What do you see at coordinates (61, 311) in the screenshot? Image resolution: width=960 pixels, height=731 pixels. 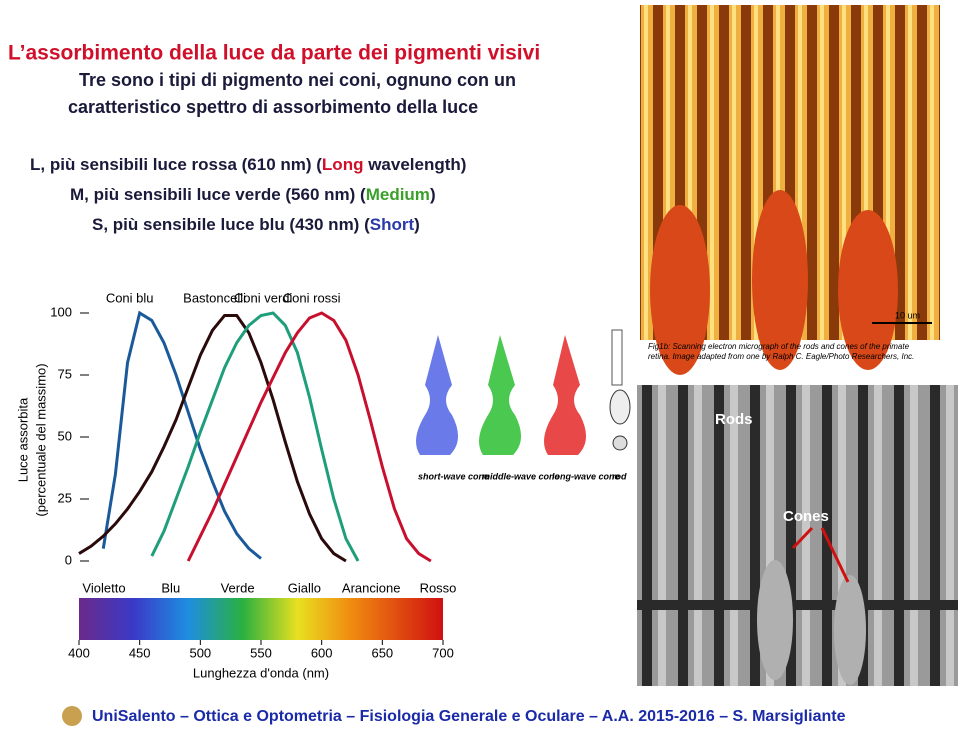 I see `y-tick-label: 100` at bounding box center [61, 311].